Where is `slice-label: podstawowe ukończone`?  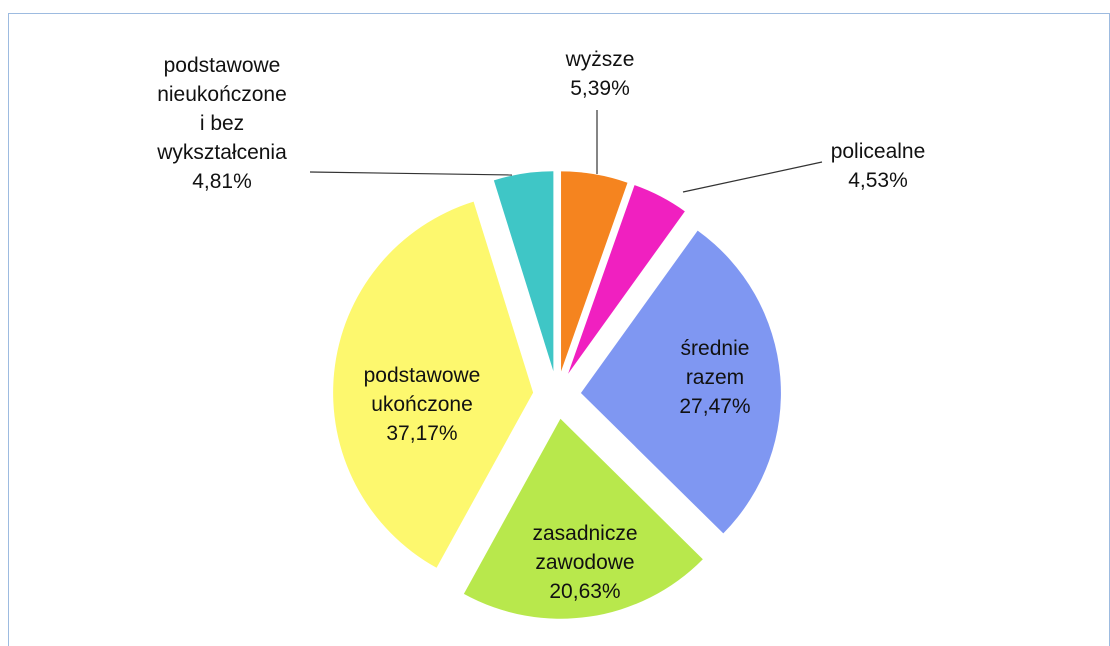
slice-label: podstawowe ukończone is located at coordinates (422, 390).